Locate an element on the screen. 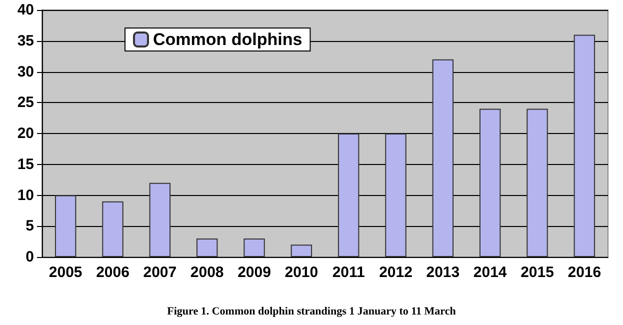  y-tick-label: 40 is located at coordinates (25, 10).